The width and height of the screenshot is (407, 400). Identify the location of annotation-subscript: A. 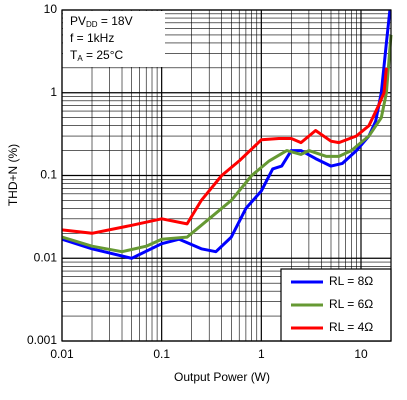
(80, 58).